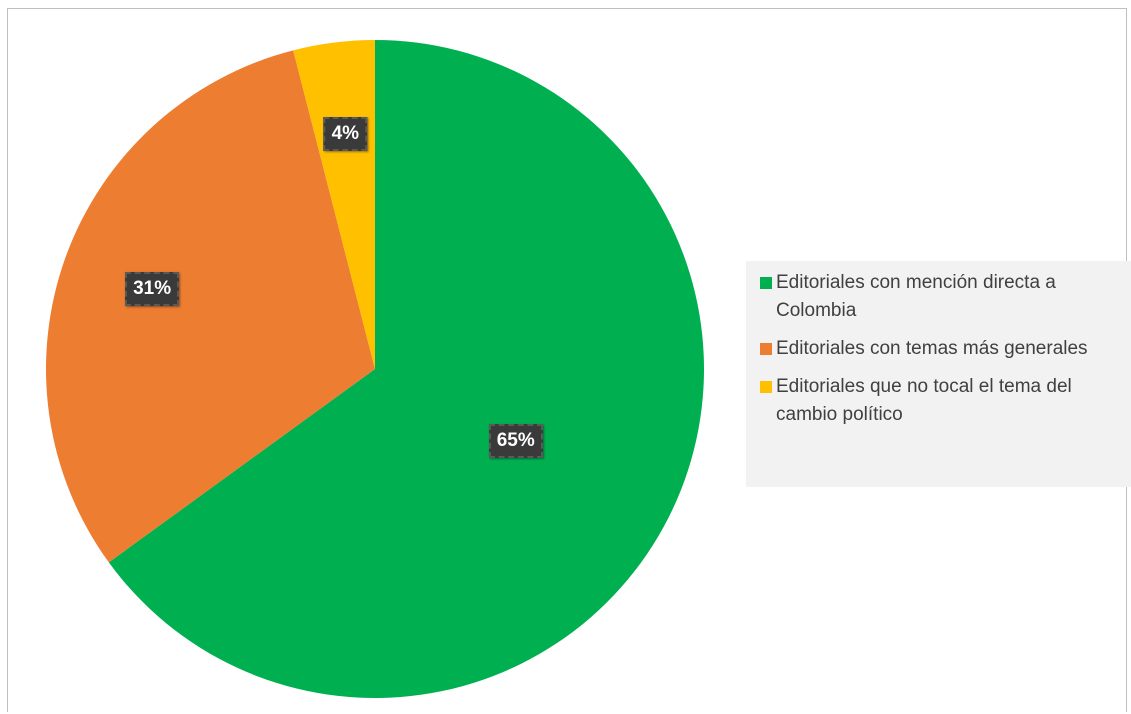 The image size is (1131, 714). I want to click on legend-item-1: Editoriales con temas más generales, so click(944, 349).